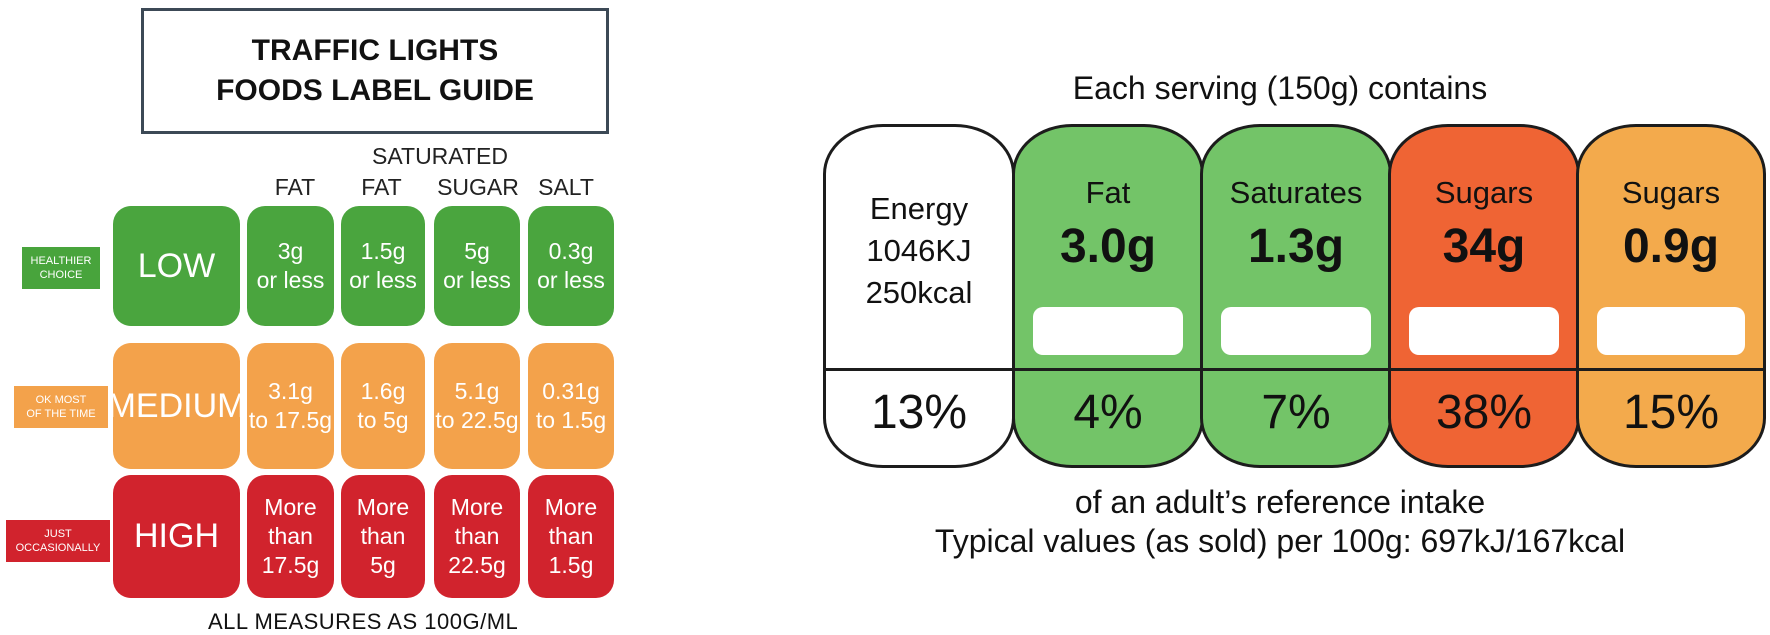  What do you see at coordinates (571, 420) in the screenshot?
I see `cell-line: to 1.5g` at bounding box center [571, 420].